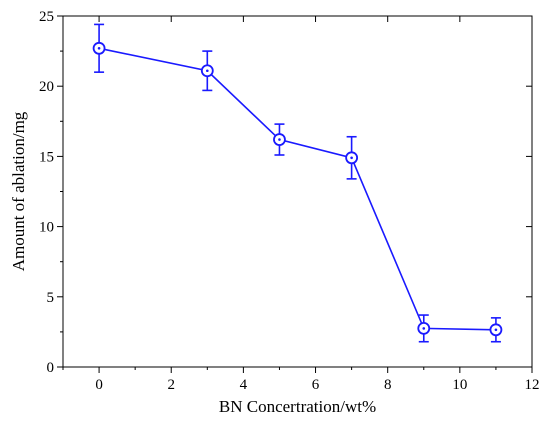 The height and width of the screenshot is (421, 550). I want to click on x-tick-label: 0, so click(99, 385).